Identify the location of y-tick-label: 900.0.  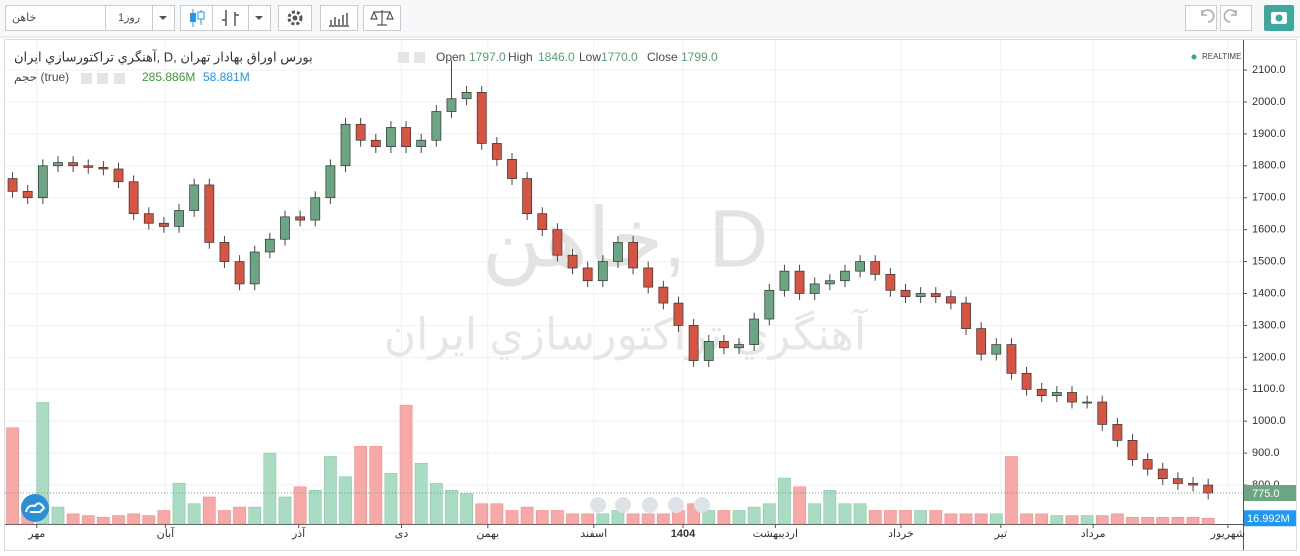
(1266, 453).